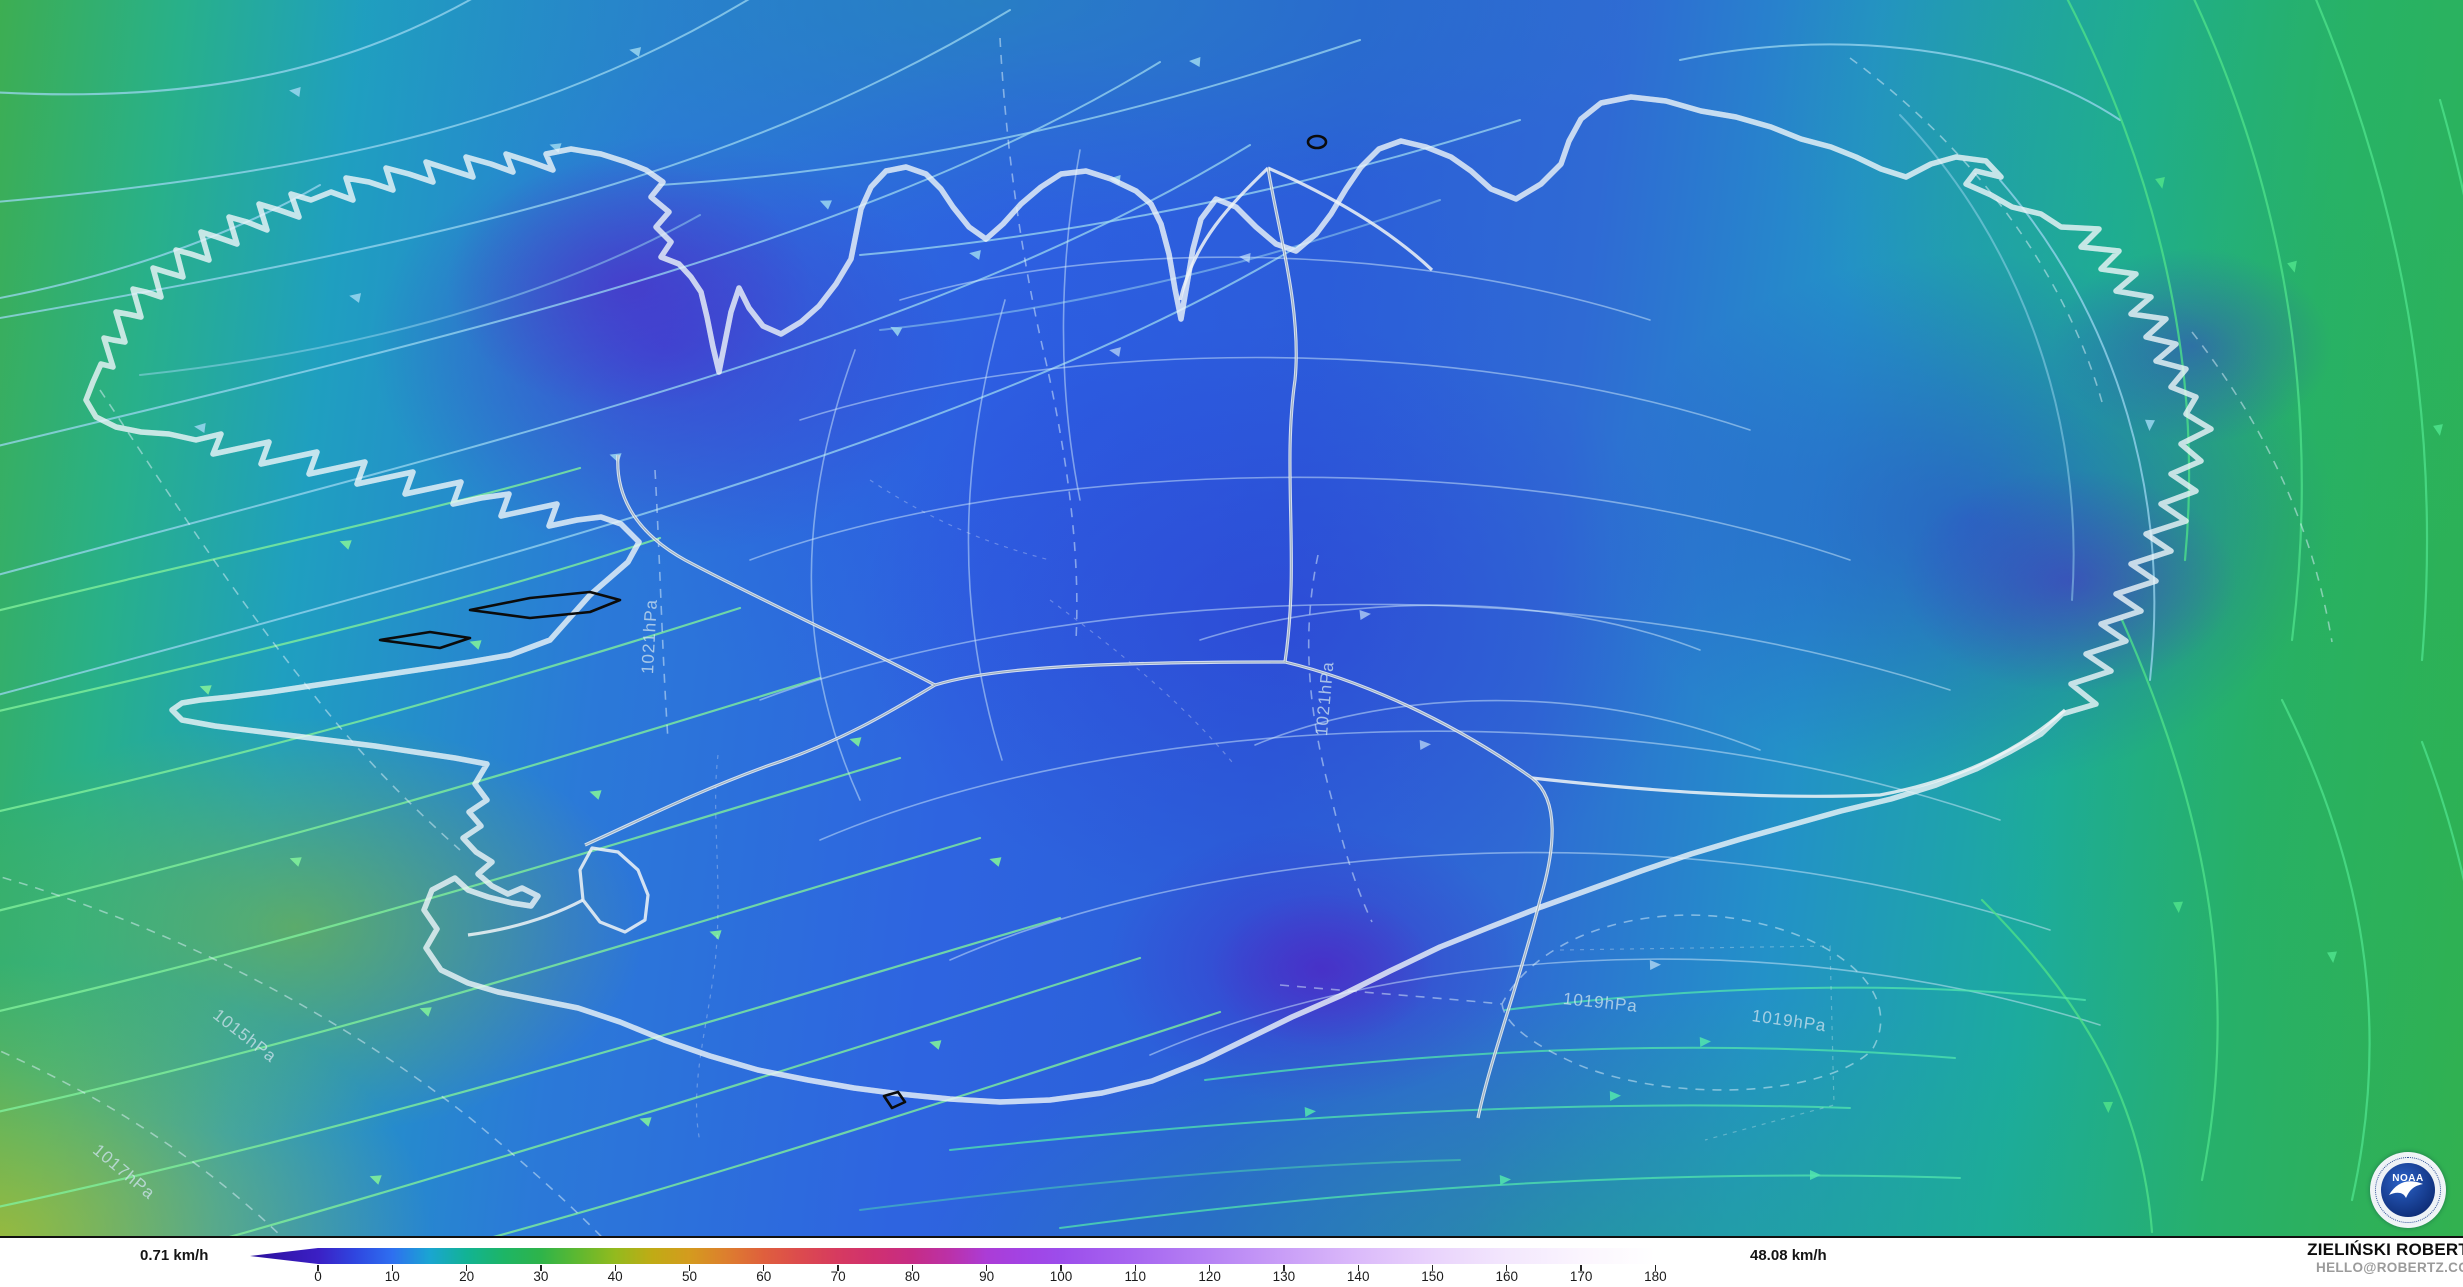 This screenshot has width=2463, height=1287. I want to click on noaa-logo-wordmark: NOAA, so click(2408, 1178).